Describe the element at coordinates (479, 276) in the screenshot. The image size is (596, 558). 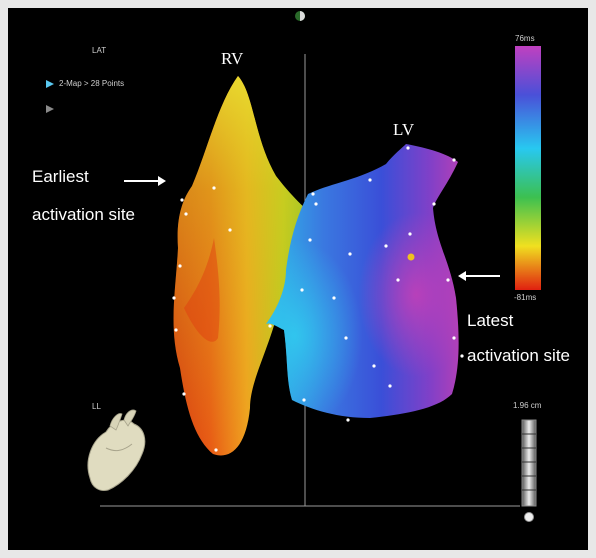
I see `latest-arrow-icon` at that location.